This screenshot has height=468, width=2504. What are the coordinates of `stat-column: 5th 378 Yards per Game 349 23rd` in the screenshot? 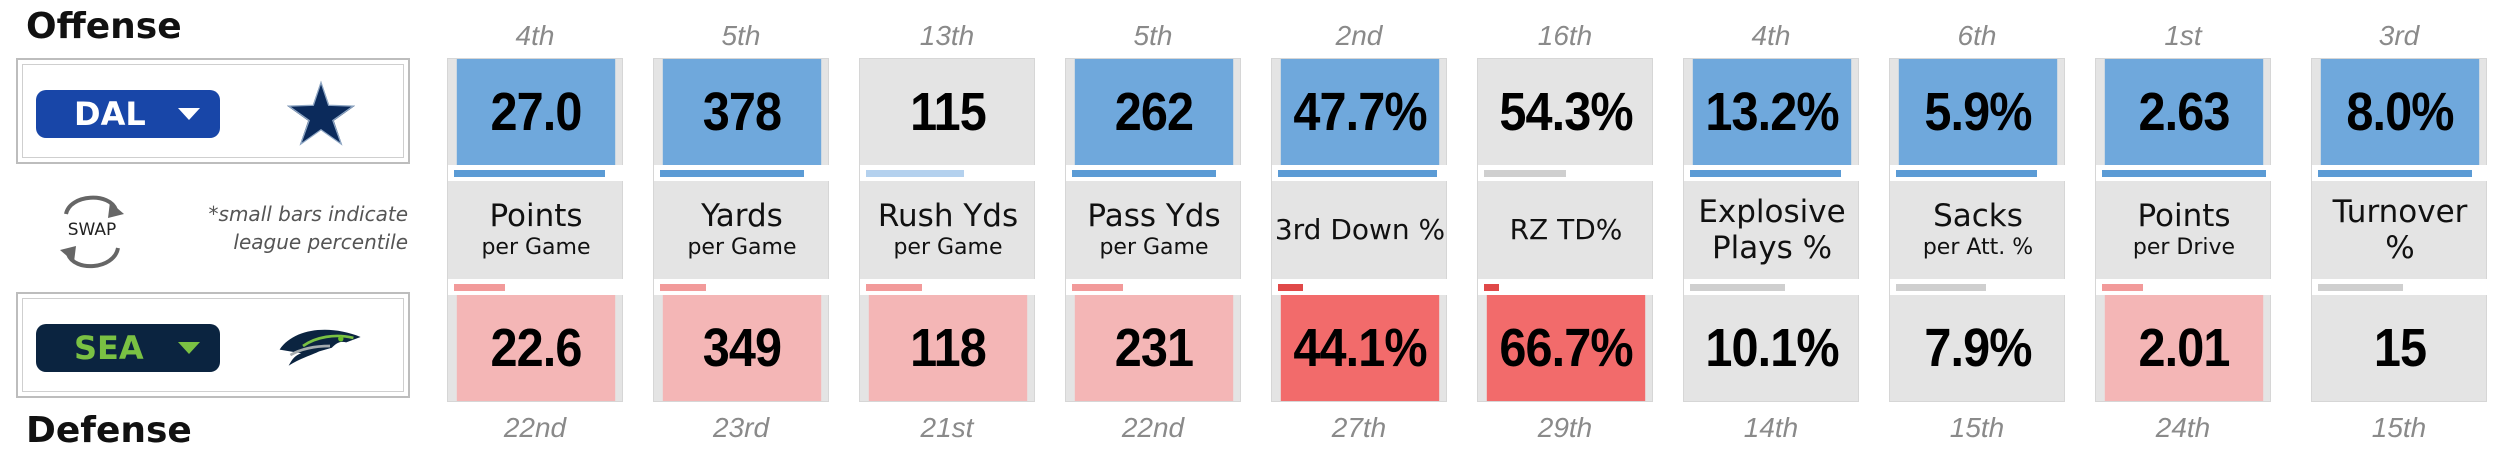 It's located at (741, 234).